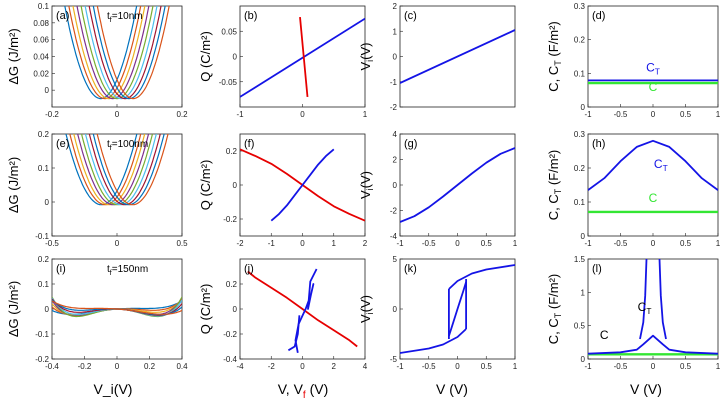 This screenshot has height=405, width=720. Describe the element at coordinates (127, 16) in the screenshot. I see `thickness-rest-a: =10nm` at that location.